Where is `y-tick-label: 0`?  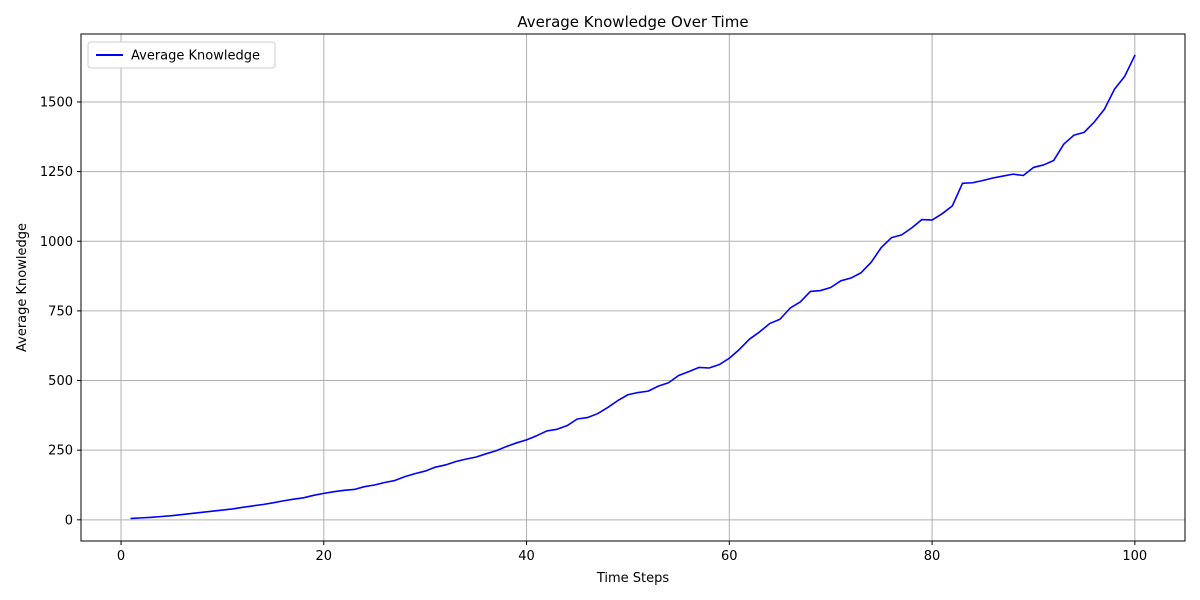 y-tick-label: 0 is located at coordinates (69, 520).